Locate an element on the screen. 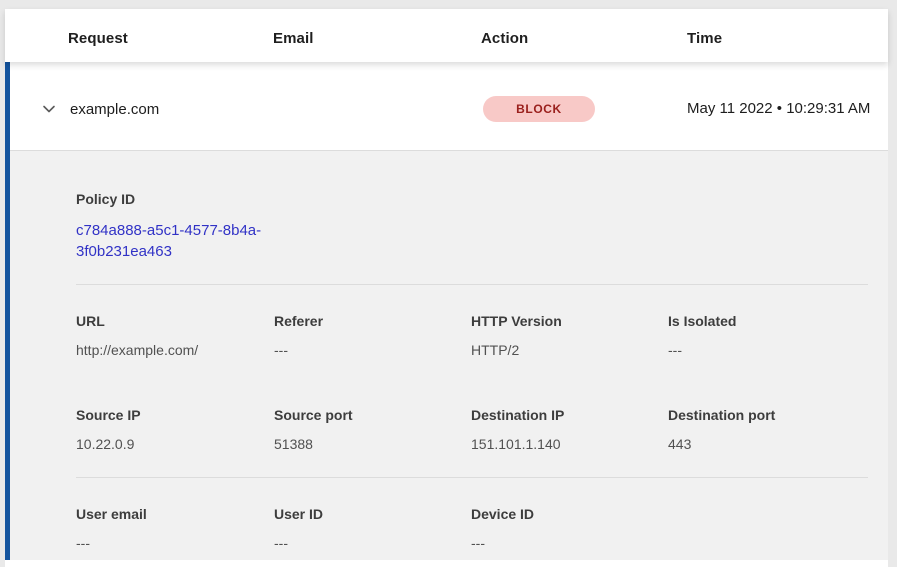 The height and width of the screenshot is (567, 897). field-value: 151.101.1.140 is located at coordinates (516, 444).